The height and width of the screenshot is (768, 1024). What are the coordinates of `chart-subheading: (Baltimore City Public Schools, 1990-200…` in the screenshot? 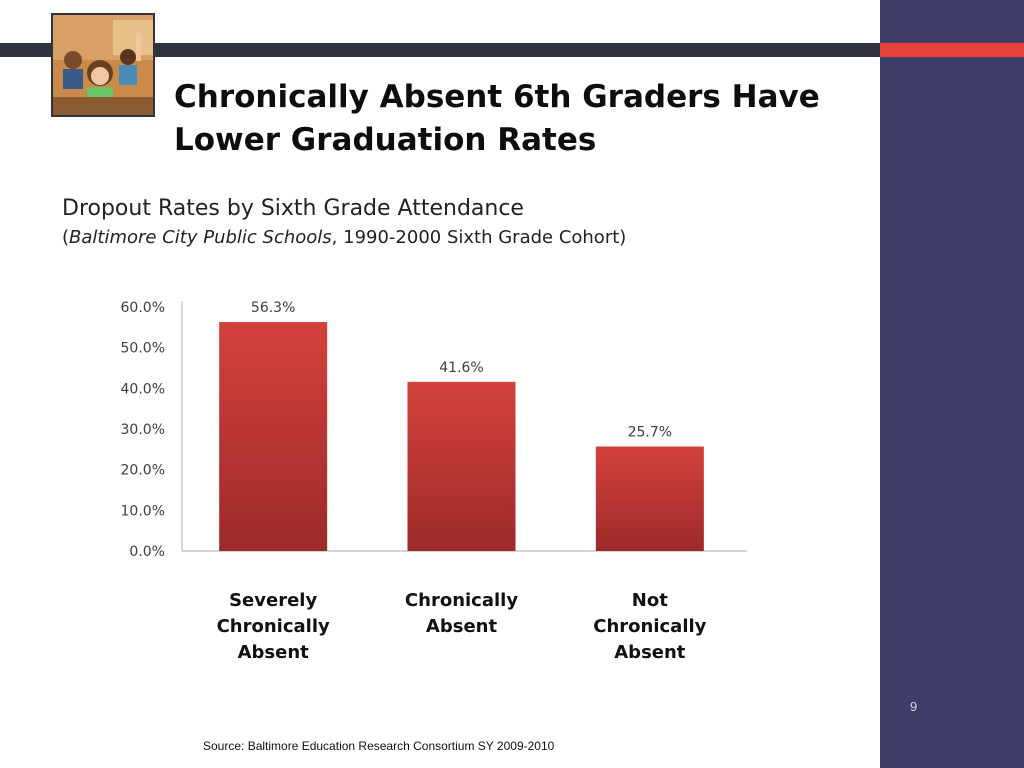 It's located at (344, 237).